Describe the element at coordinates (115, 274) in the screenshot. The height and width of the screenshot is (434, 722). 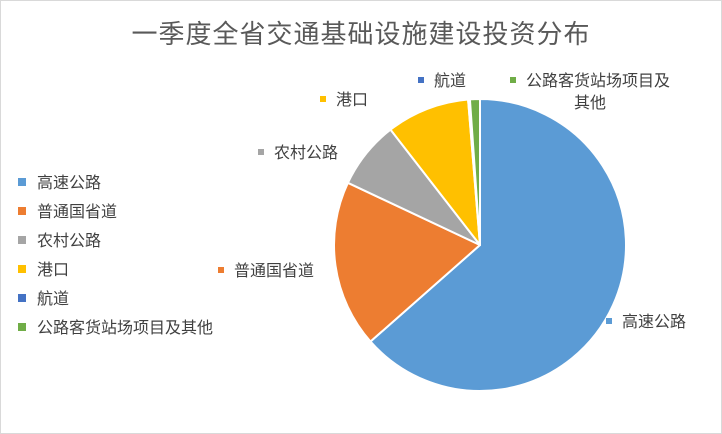
I see `legend-item: 港口` at that location.